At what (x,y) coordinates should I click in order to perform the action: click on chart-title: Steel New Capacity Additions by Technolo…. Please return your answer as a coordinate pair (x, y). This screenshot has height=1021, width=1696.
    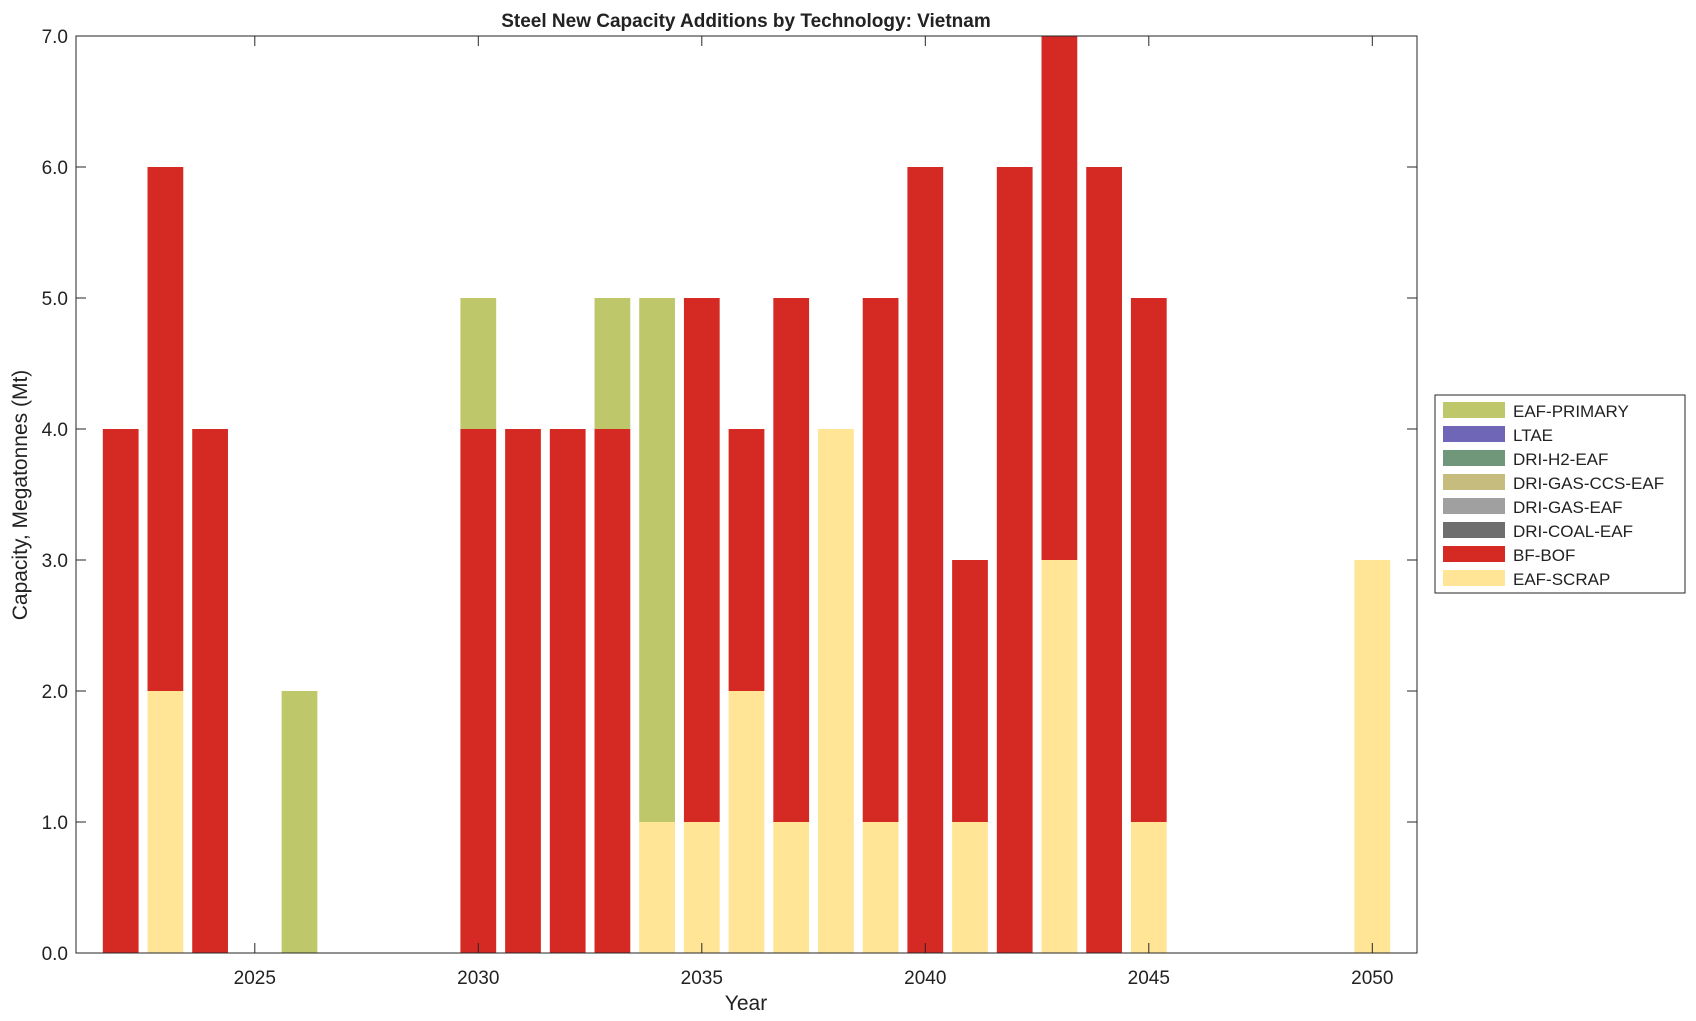
    Looking at the image, I should click on (746, 21).